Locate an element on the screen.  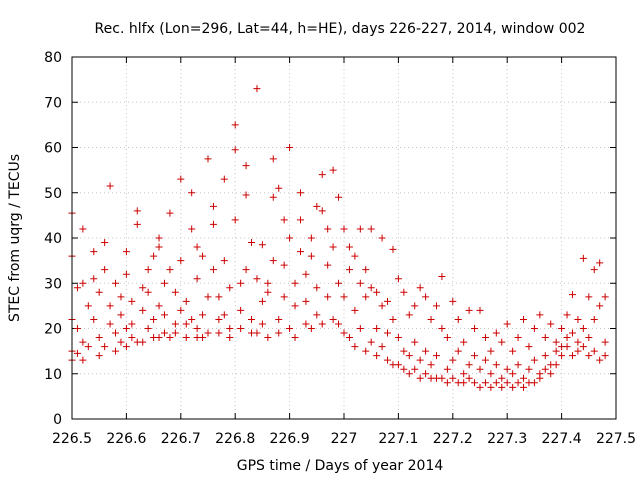
y-tick-label: 10 is located at coordinates (53, 375).